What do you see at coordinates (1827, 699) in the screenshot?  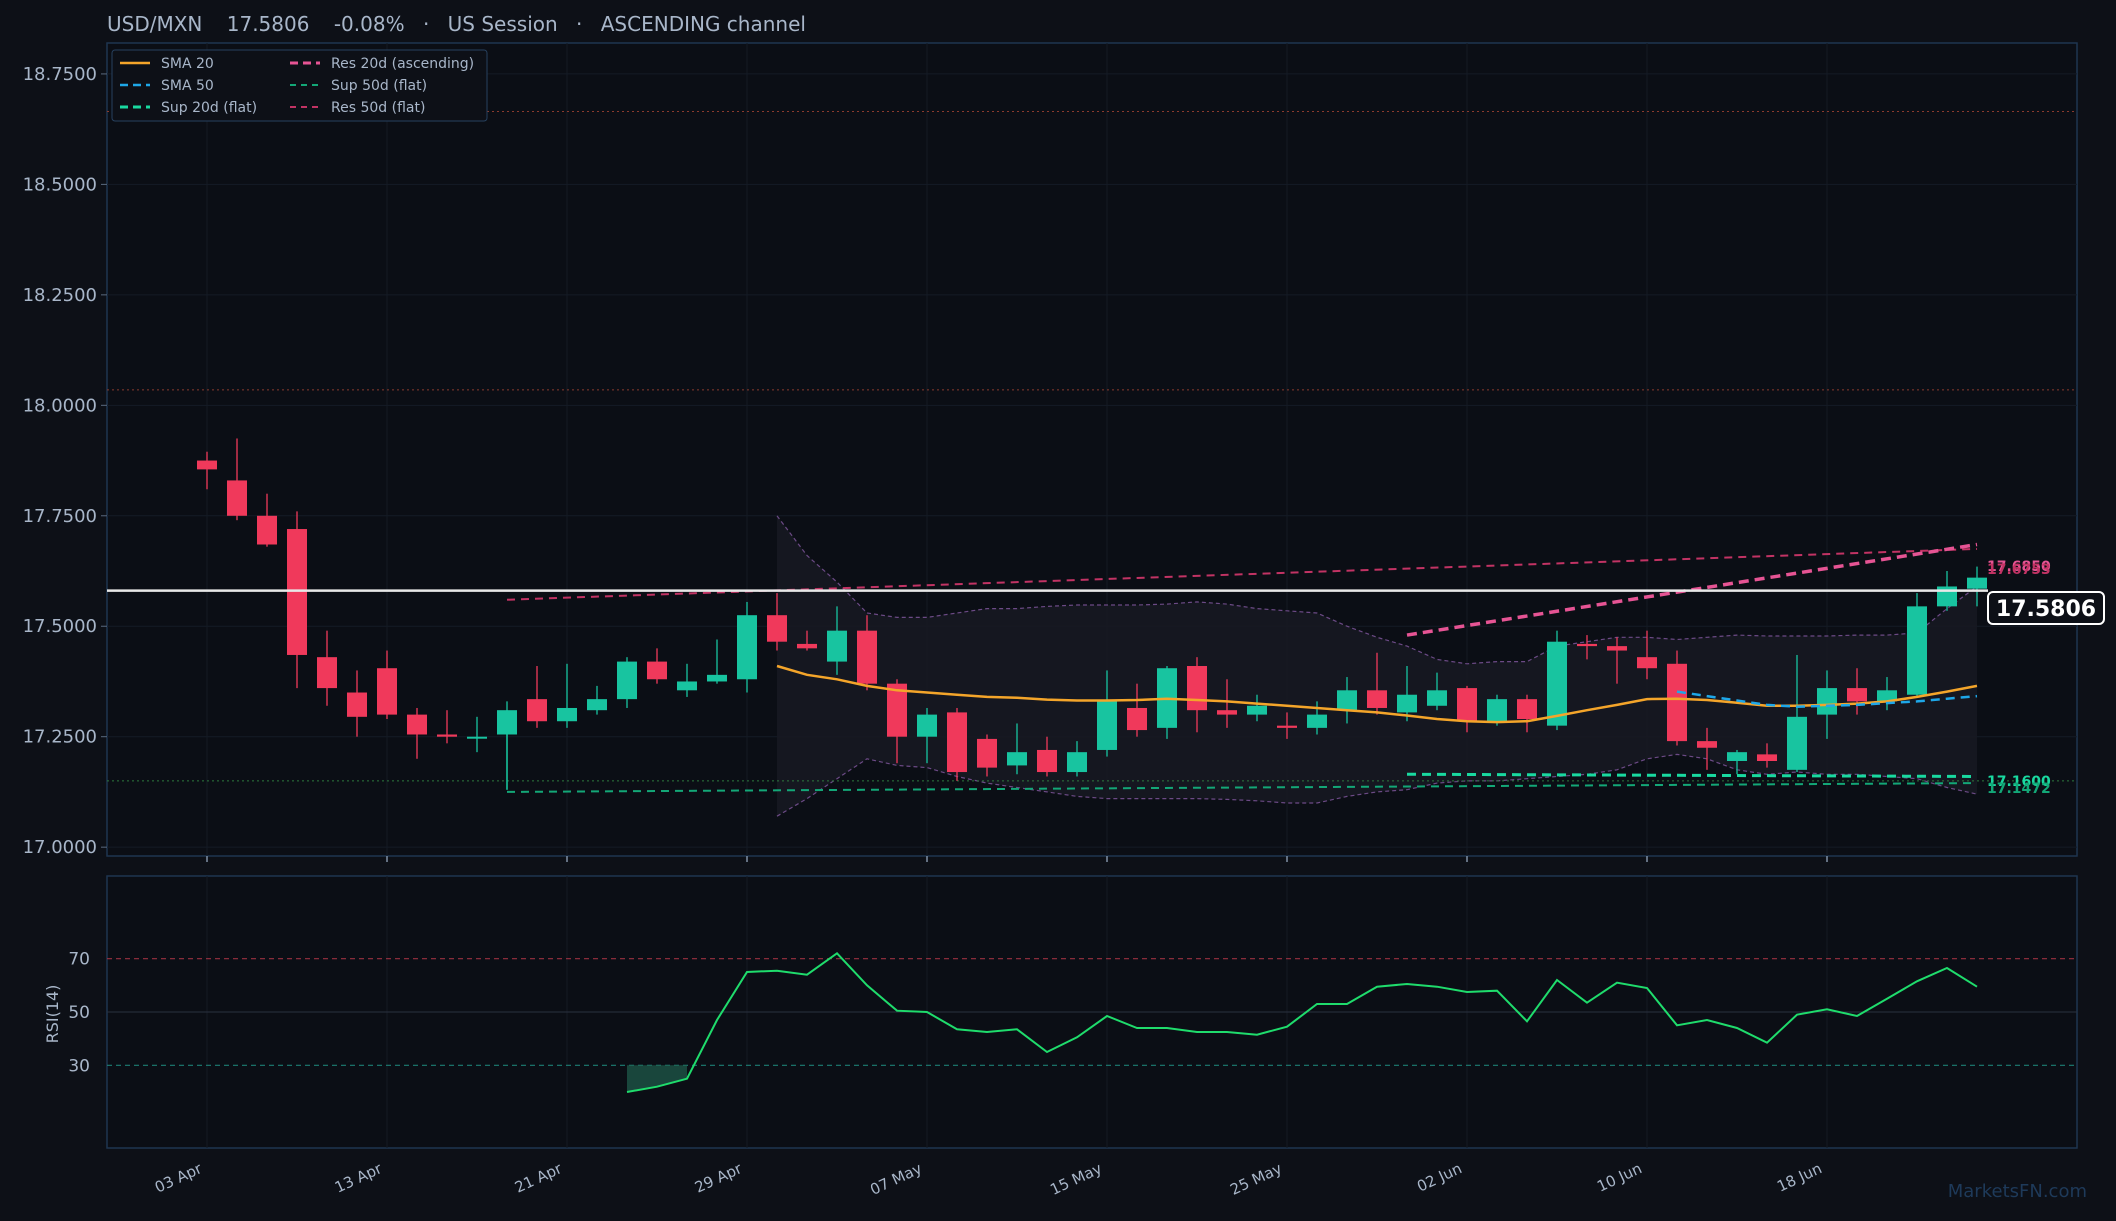 I see `sma50-line` at bounding box center [1827, 699].